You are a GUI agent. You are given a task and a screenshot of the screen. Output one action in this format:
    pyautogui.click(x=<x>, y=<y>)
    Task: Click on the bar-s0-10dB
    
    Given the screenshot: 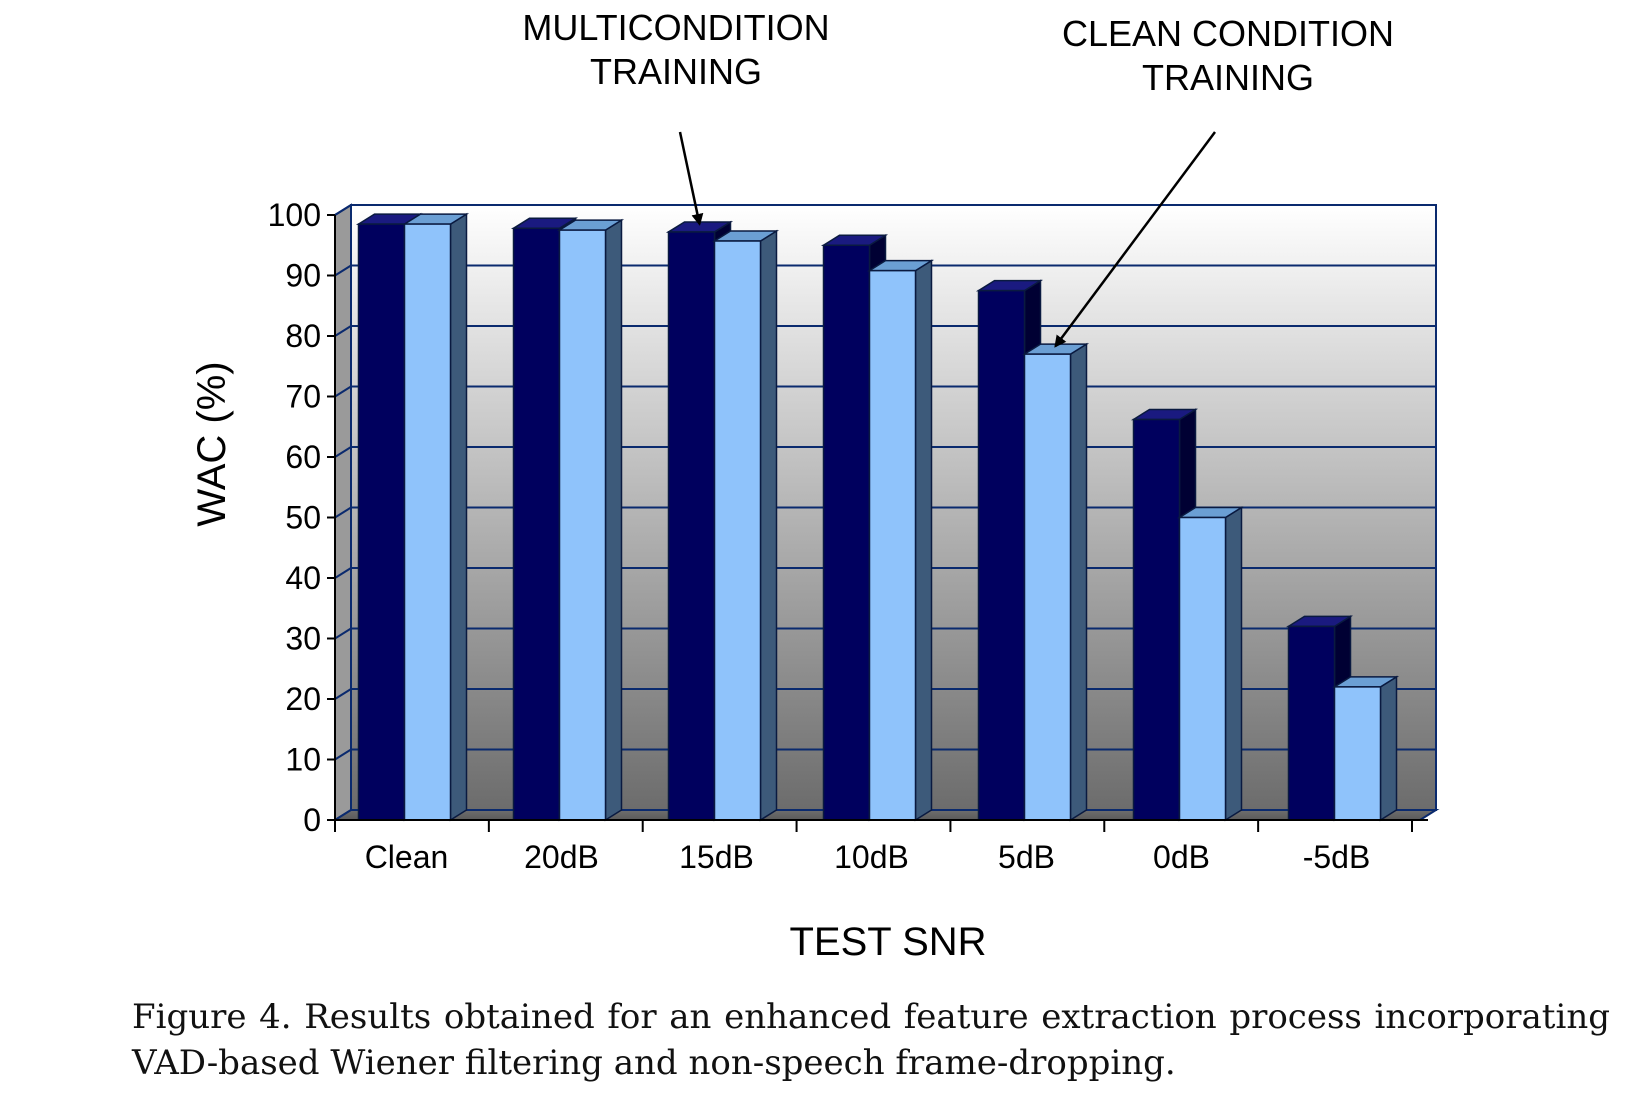 What is the action you would take?
    pyautogui.click(x=846, y=532)
    